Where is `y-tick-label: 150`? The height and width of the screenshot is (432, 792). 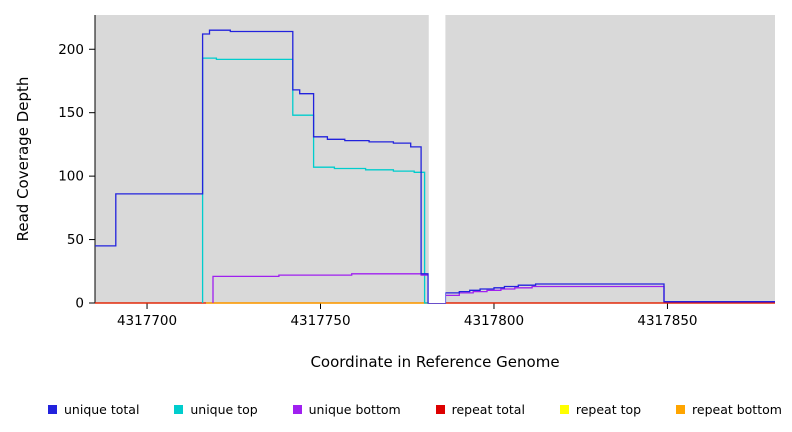
y-tick-label: 150 is located at coordinates (71, 113).